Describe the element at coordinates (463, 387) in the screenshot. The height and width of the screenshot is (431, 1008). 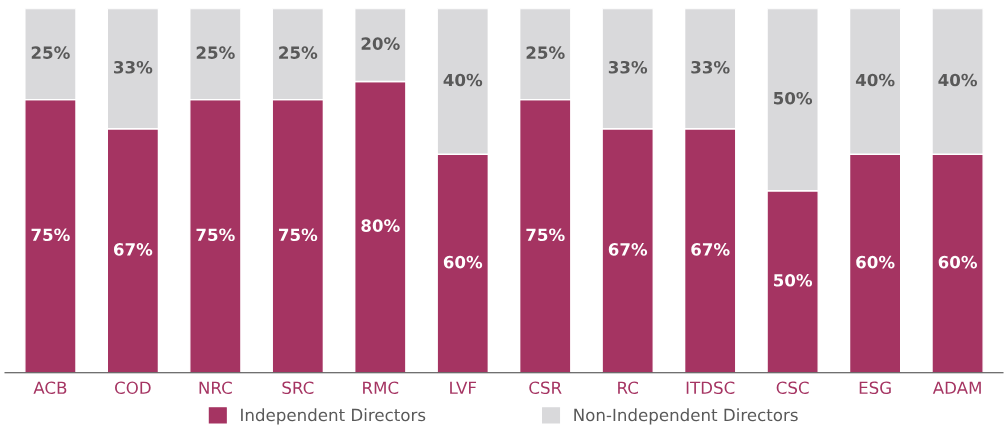
I see `x-tick-label: LVF` at that location.